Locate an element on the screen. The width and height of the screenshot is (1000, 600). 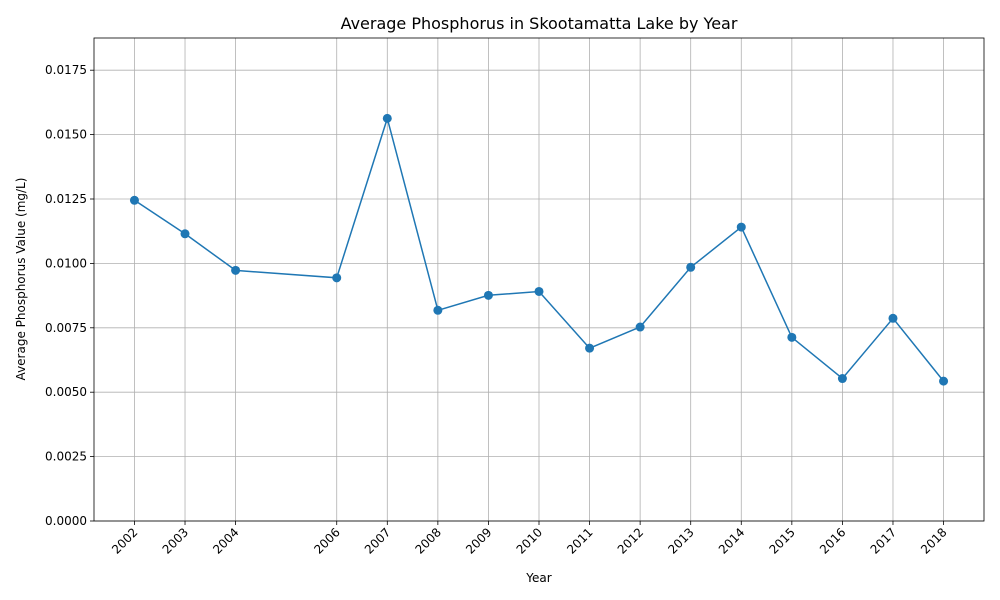
y-tick-label: 0.0025 is located at coordinates (66, 457).